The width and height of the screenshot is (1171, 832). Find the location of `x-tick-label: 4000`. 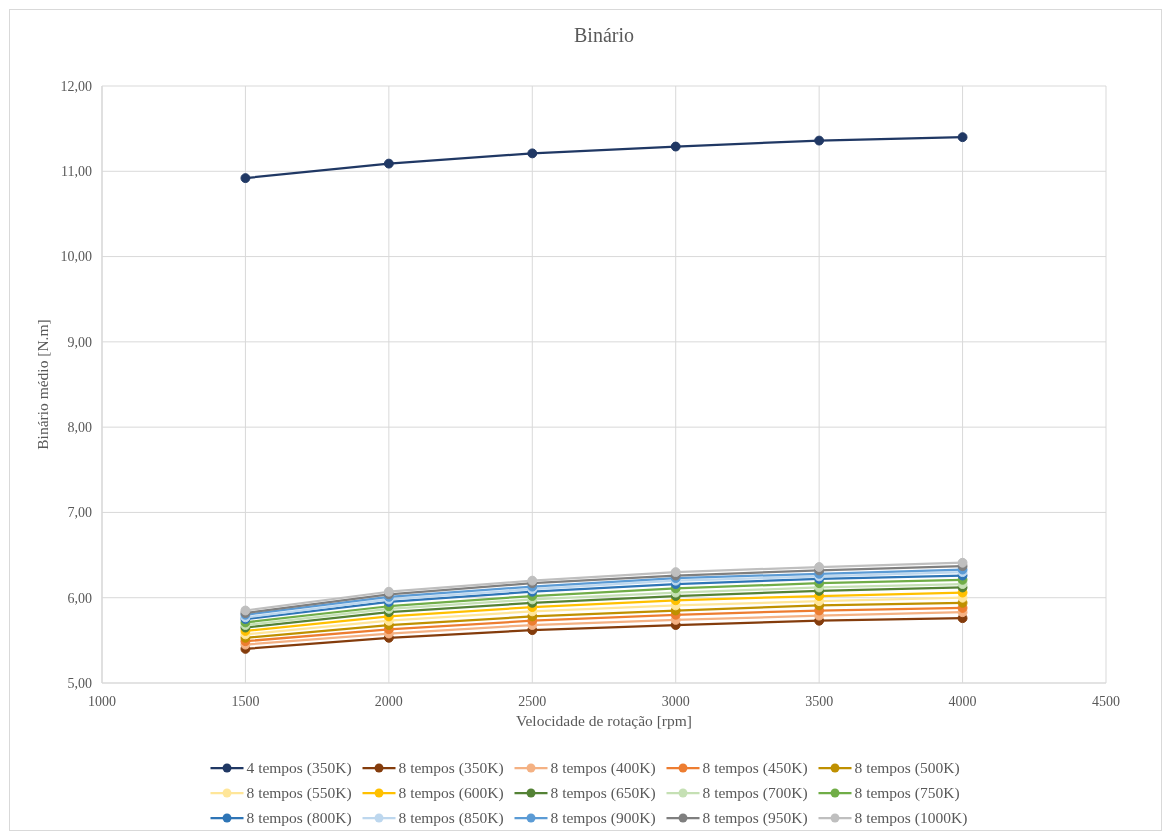

x-tick-label: 4000 is located at coordinates (962, 701).